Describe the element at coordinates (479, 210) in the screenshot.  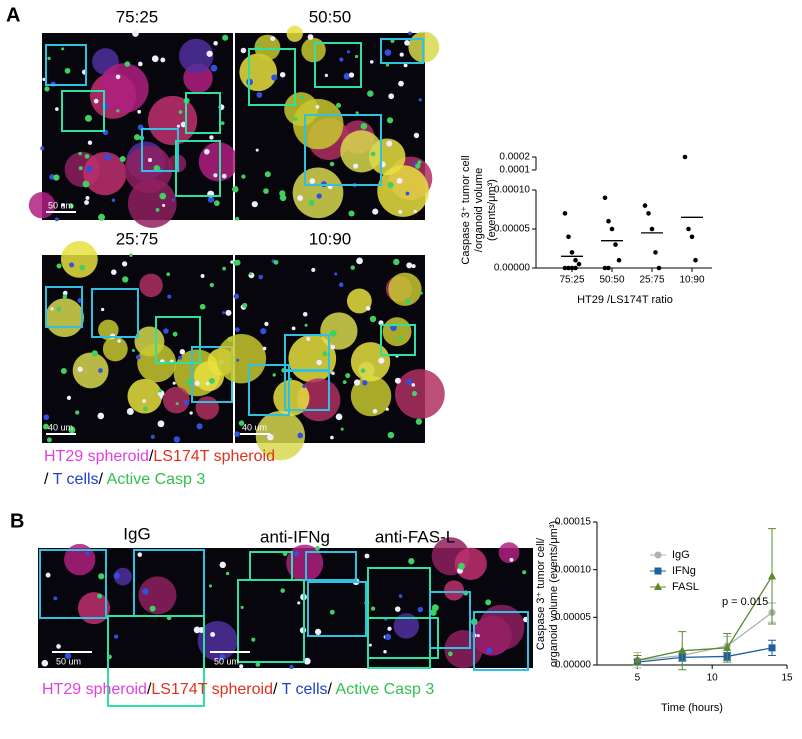
I see `y-axis-label: /organoid volume` at that location.